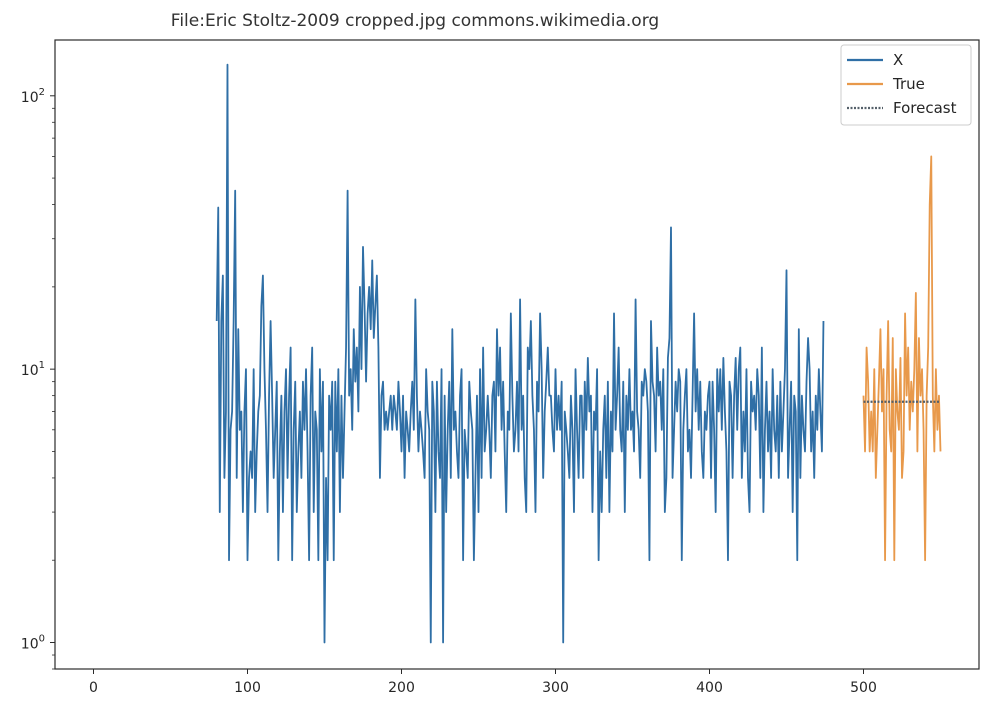  Describe the element at coordinates (33, 96) in the screenshot. I see `y-tick-label: 10²` at that location.